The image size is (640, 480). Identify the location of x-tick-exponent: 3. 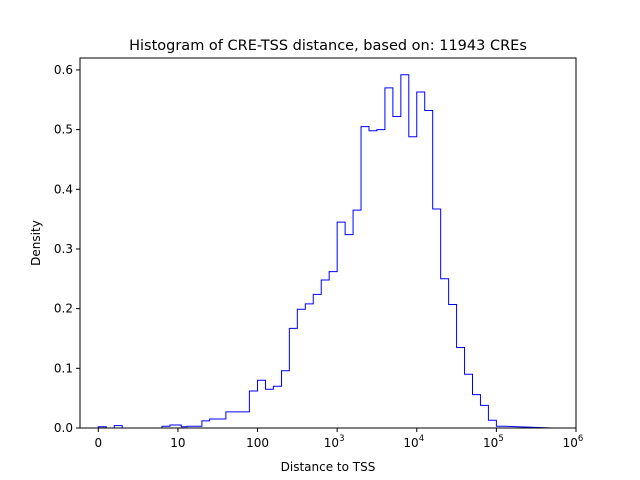
(341, 439).